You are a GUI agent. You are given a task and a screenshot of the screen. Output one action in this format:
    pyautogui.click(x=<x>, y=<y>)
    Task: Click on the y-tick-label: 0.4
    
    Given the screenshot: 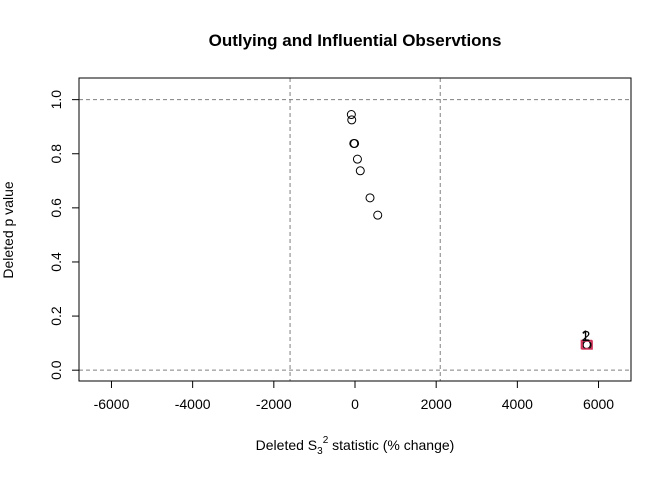 What is the action you would take?
    pyautogui.click(x=56, y=262)
    